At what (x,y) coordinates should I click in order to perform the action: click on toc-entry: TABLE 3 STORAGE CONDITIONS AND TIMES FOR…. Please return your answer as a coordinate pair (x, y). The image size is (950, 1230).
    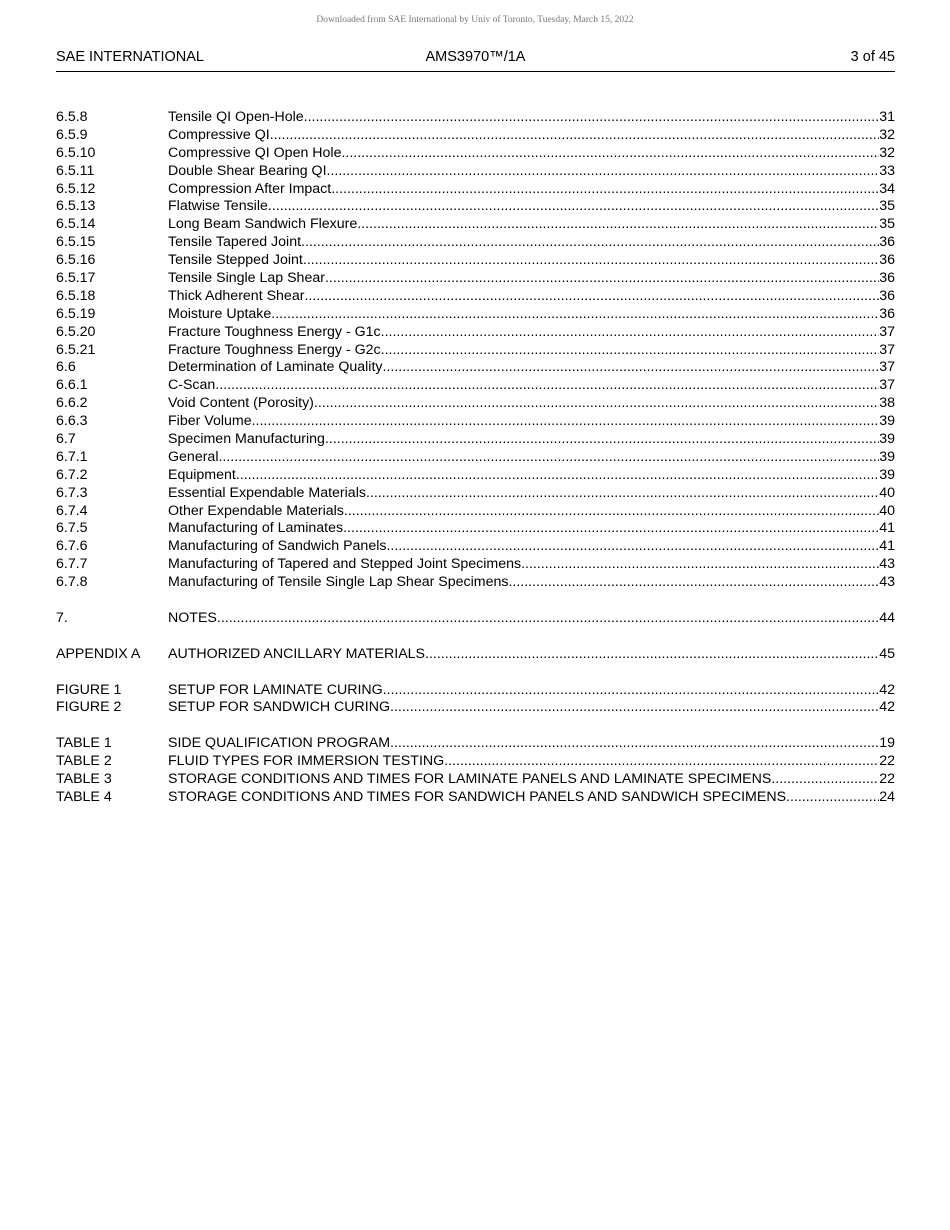
    Looking at the image, I should click on (475, 780).